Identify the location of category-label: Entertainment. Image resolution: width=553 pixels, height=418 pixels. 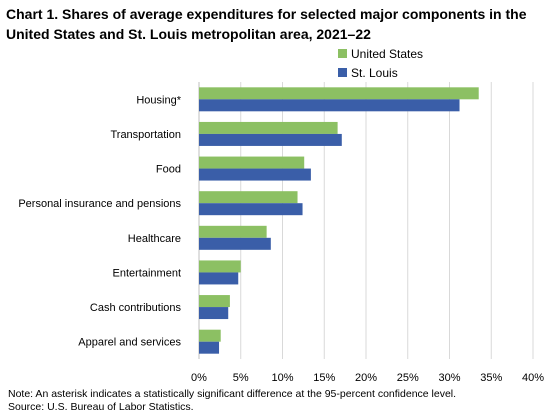
(147, 273).